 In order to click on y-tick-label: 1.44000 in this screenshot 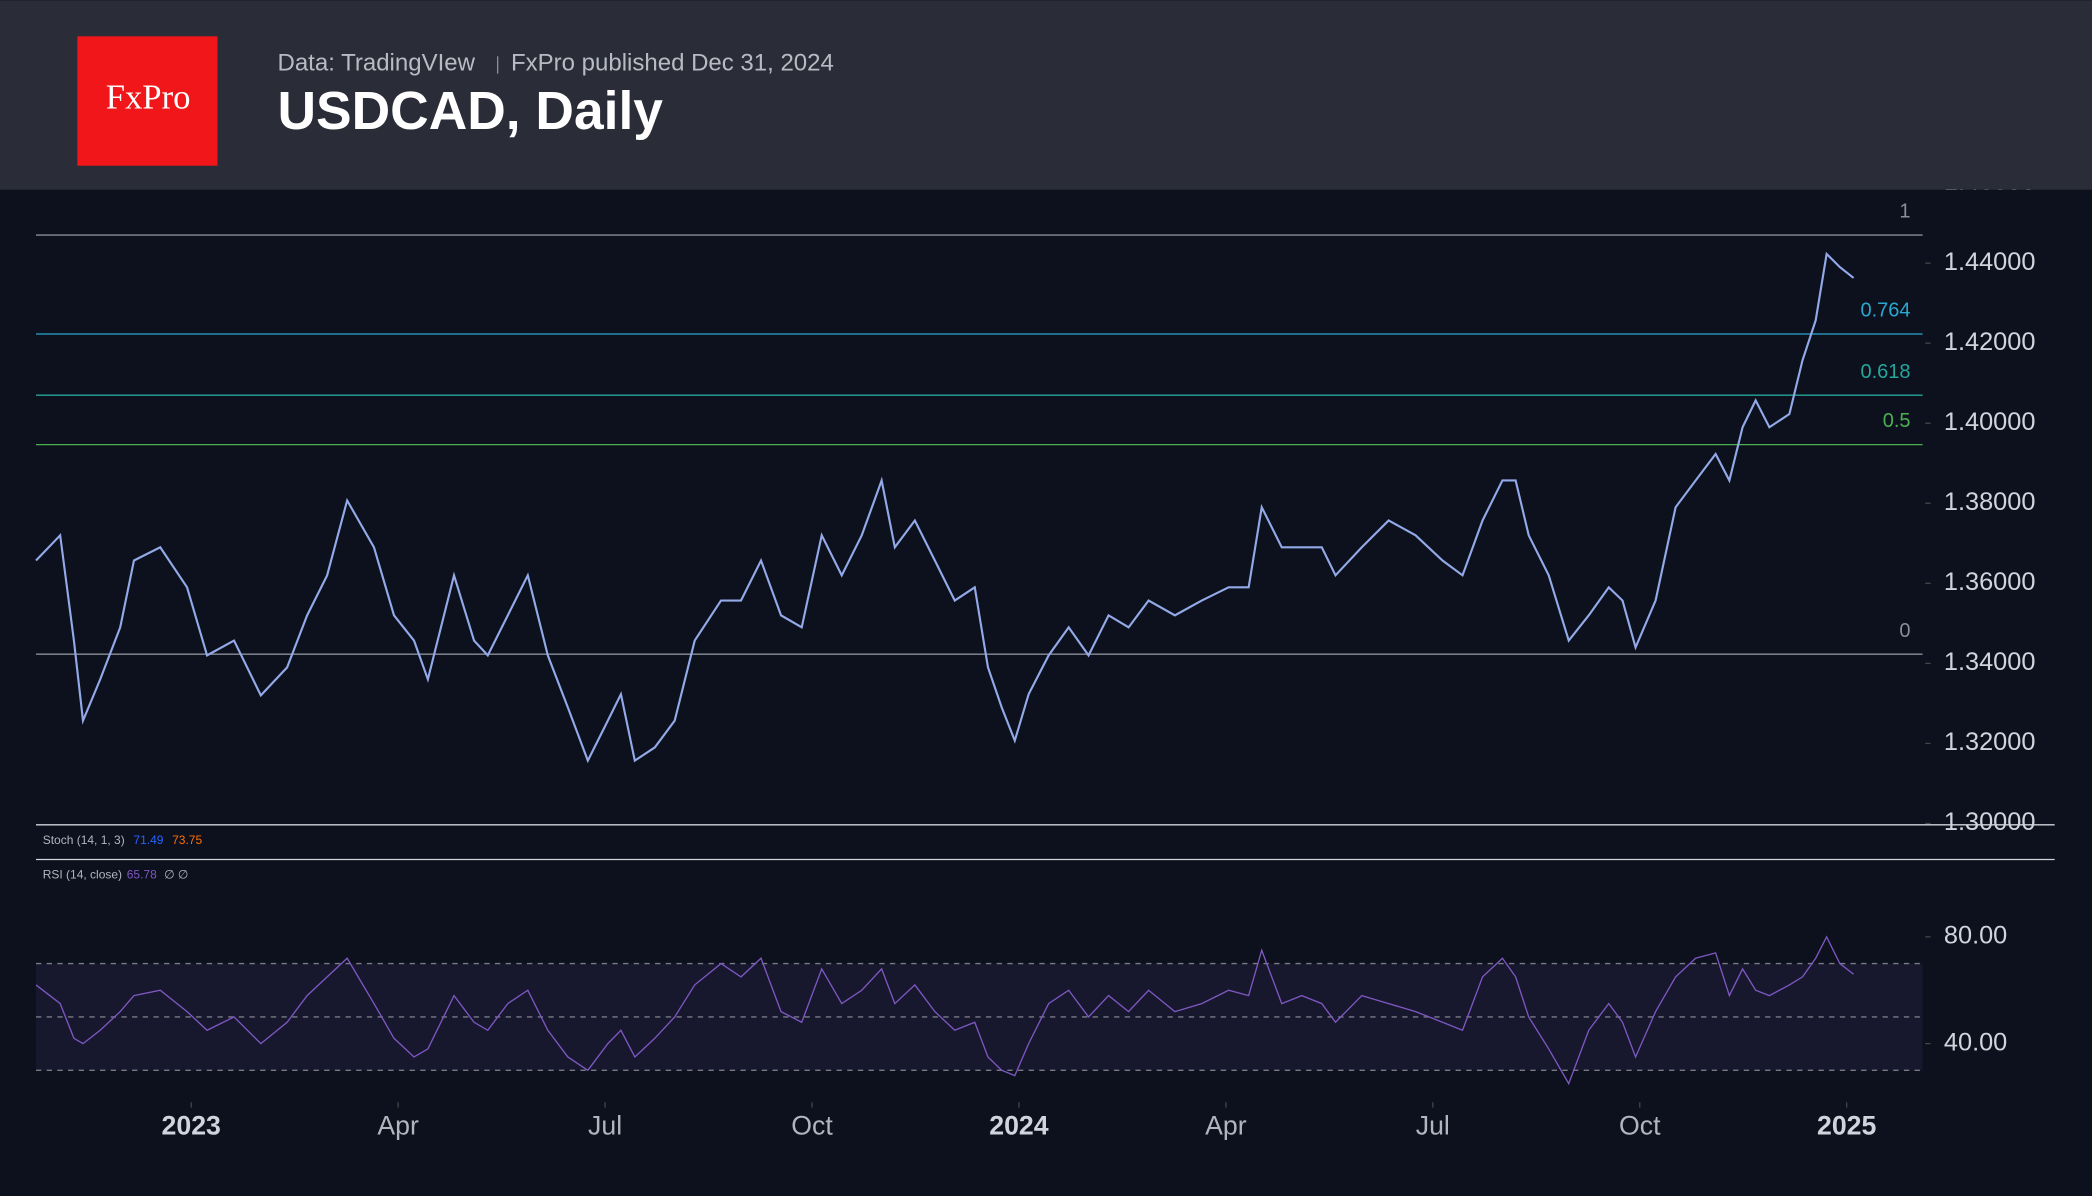, I will do `click(1990, 262)`.